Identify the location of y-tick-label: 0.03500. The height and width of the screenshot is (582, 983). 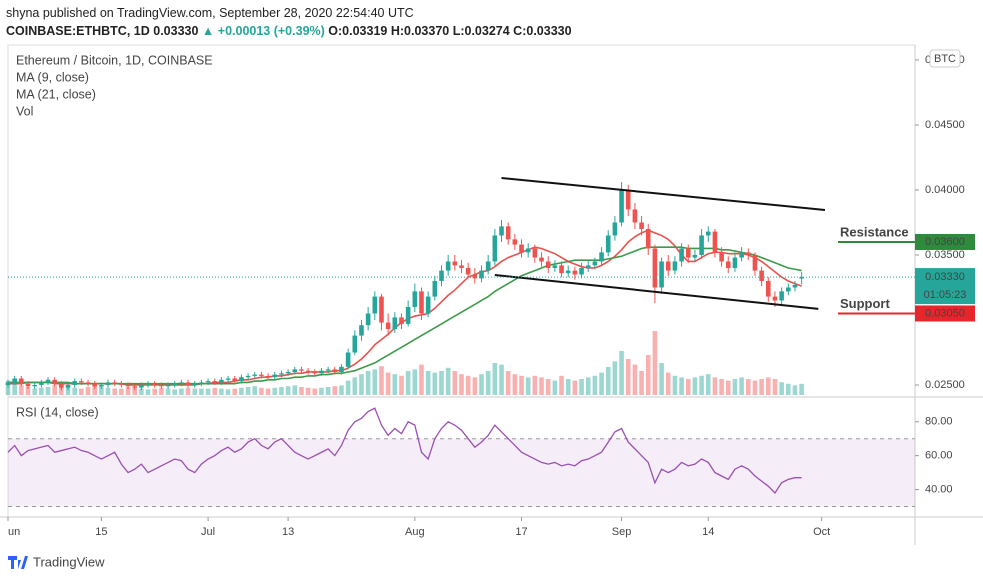
(945, 255).